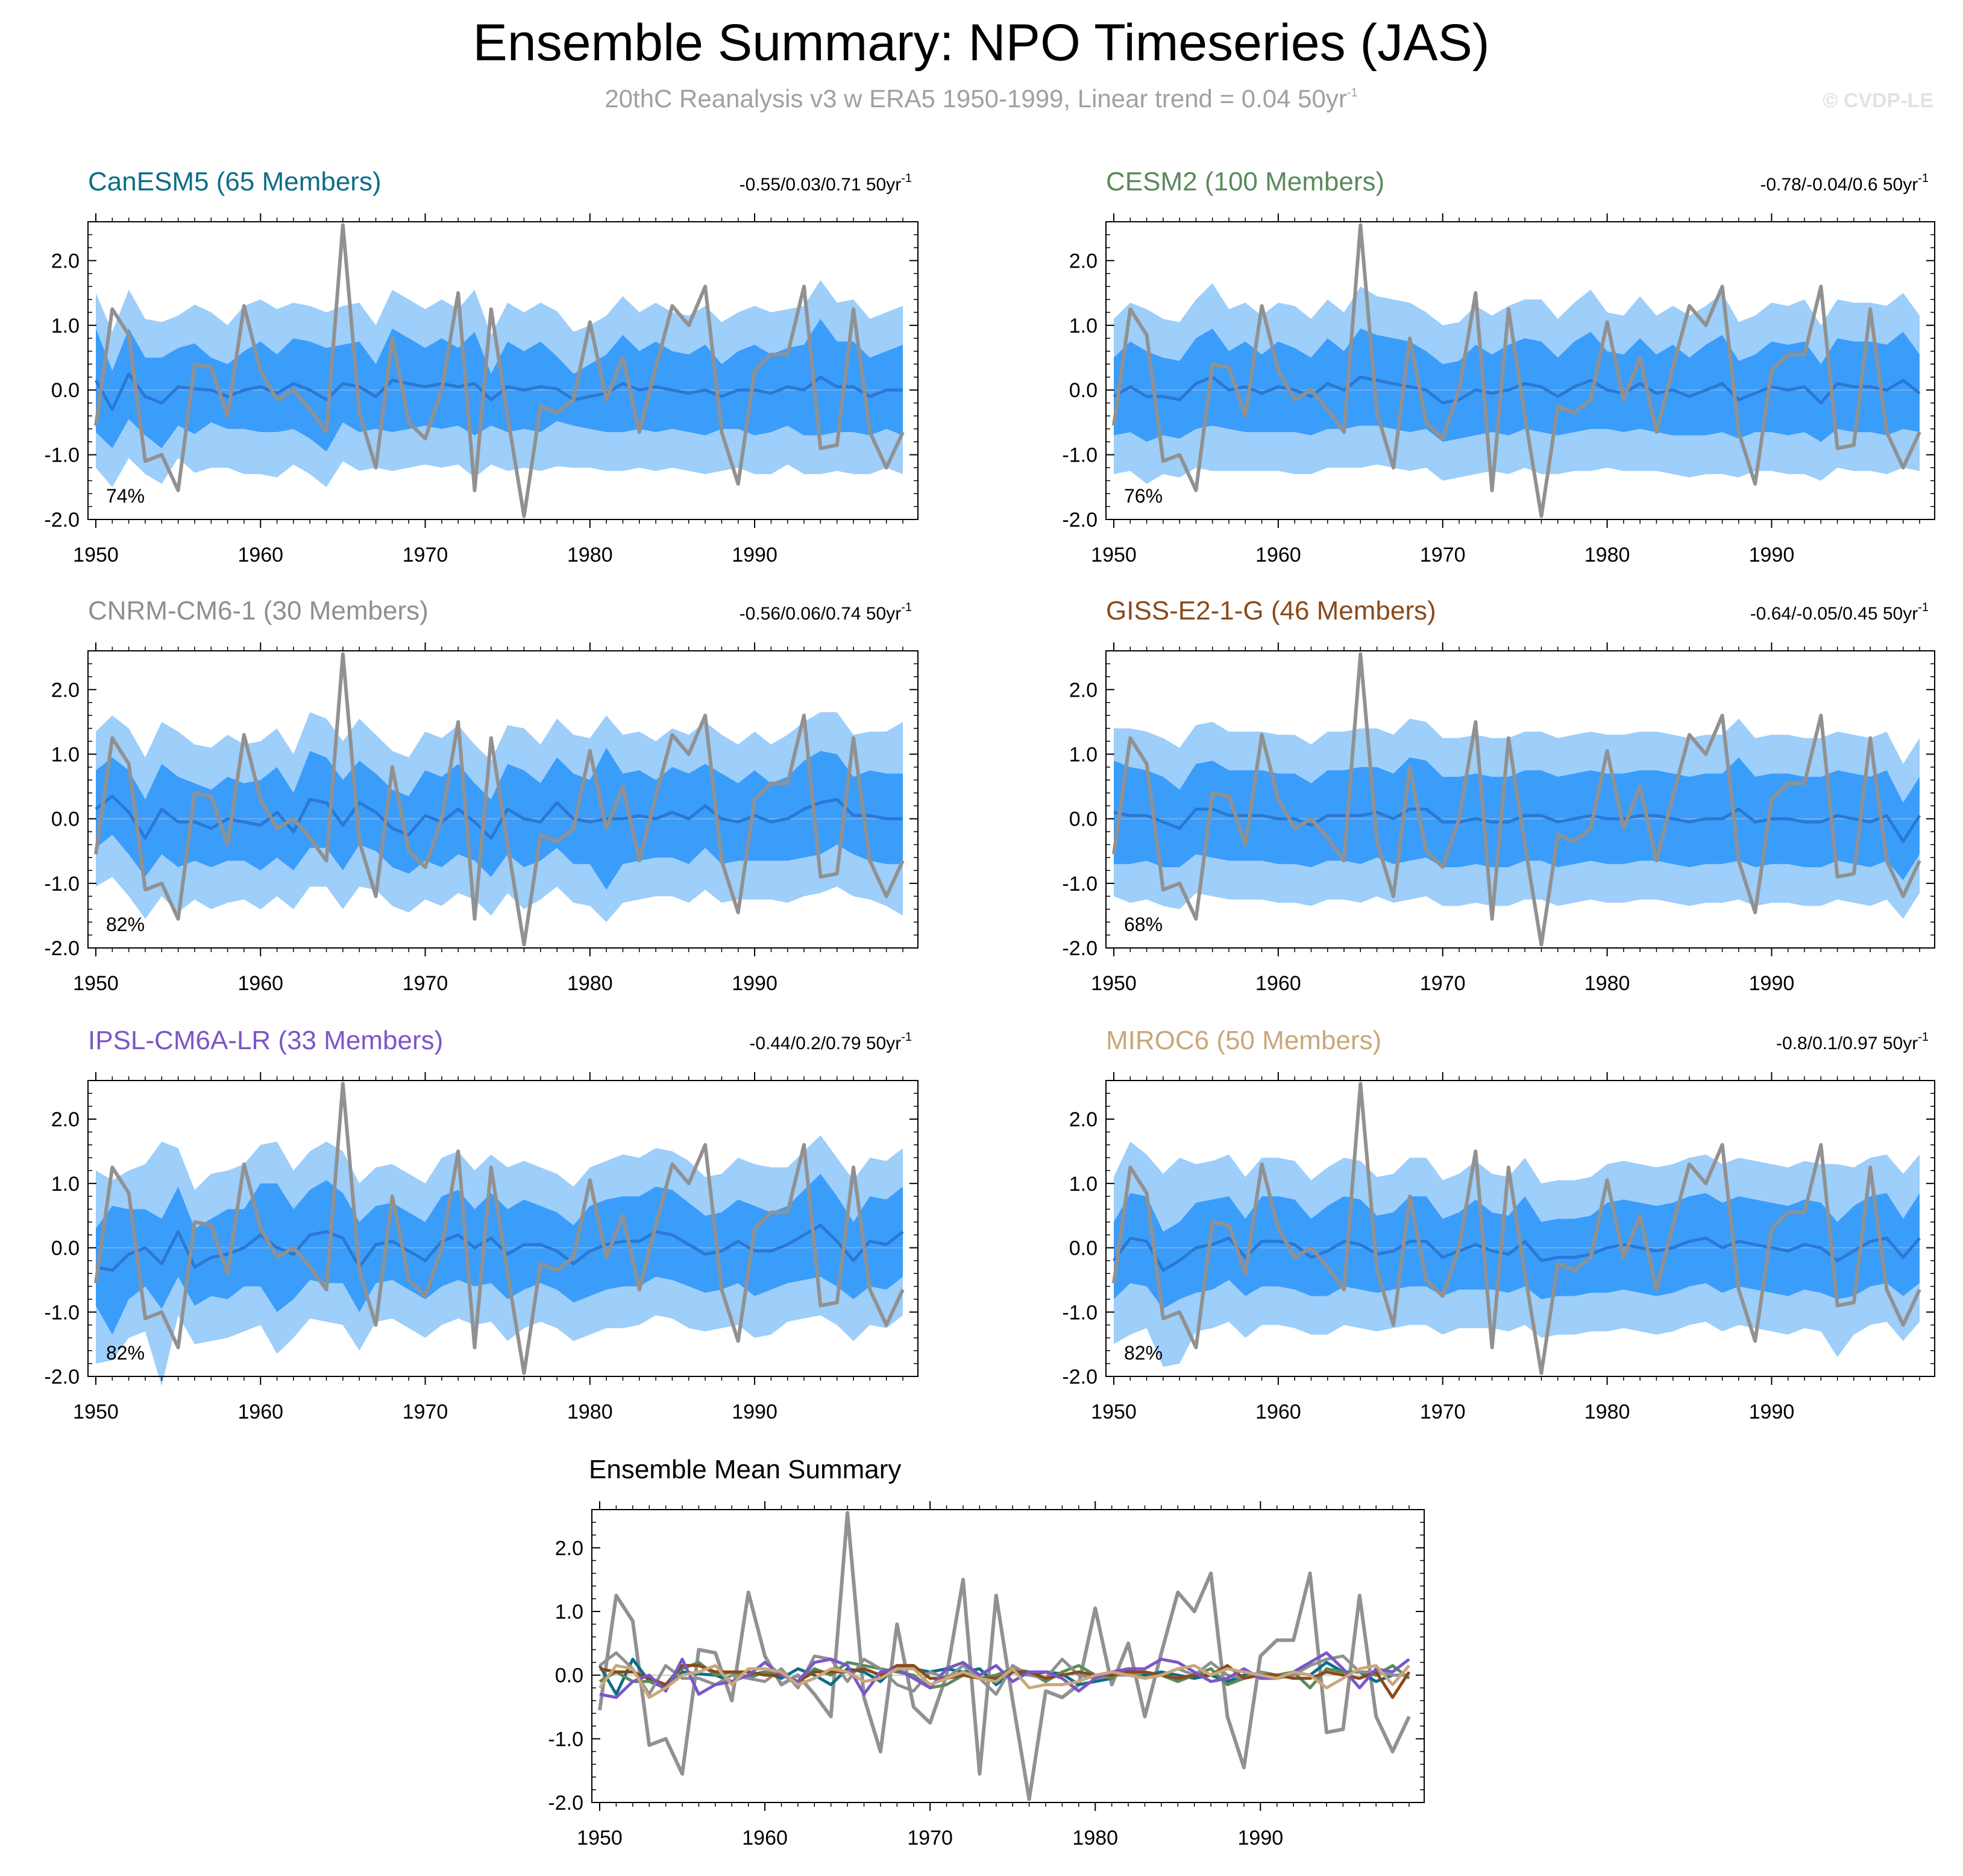 The width and height of the screenshot is (1963, 1876). What do you see at coordinates (1143, 496) in the screenshot?
I see `percent-label: 76%` at bounding box center [1143, 496].